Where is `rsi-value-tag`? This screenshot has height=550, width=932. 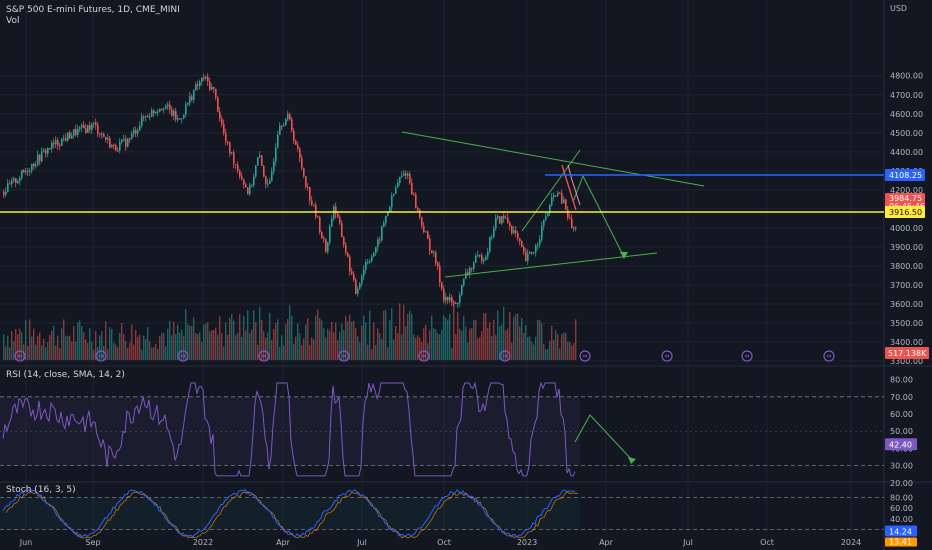 rsi-value-tag is located at coordinates (901, 444).